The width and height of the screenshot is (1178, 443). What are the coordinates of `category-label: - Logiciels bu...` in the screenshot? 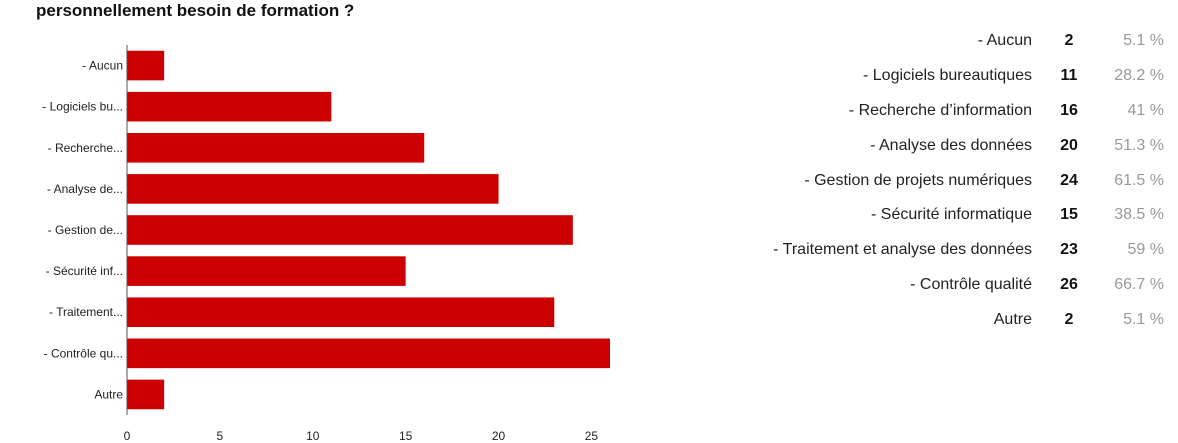 It's located at (82, 107).